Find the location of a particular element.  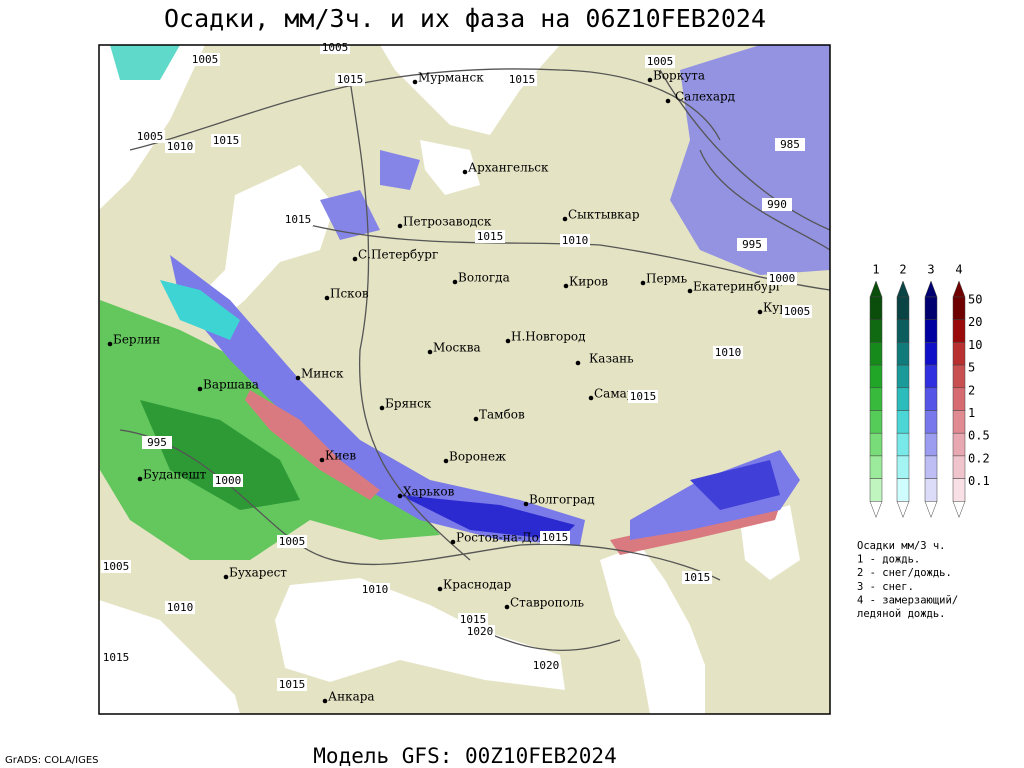

city-label: Архангельск is located at coordinates (508, 168).